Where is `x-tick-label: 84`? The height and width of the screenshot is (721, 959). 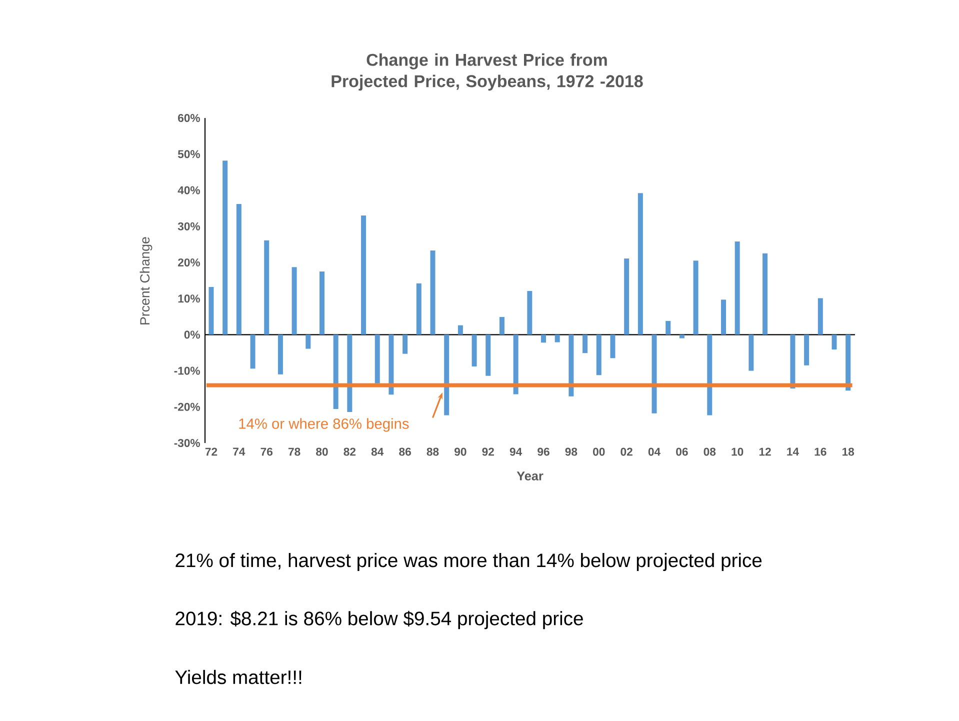
x-tick-label: 84 is located at coordinates (377, 452).